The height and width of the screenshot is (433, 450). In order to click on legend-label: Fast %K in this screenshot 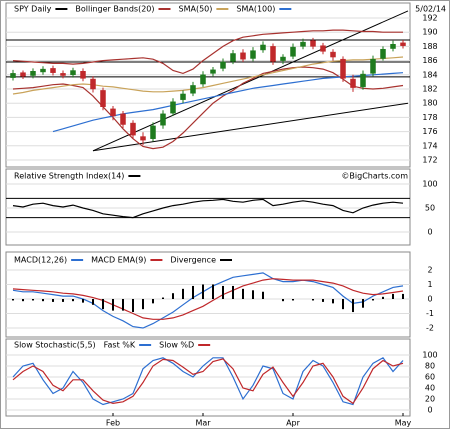, I will do `click(120, 345)`.